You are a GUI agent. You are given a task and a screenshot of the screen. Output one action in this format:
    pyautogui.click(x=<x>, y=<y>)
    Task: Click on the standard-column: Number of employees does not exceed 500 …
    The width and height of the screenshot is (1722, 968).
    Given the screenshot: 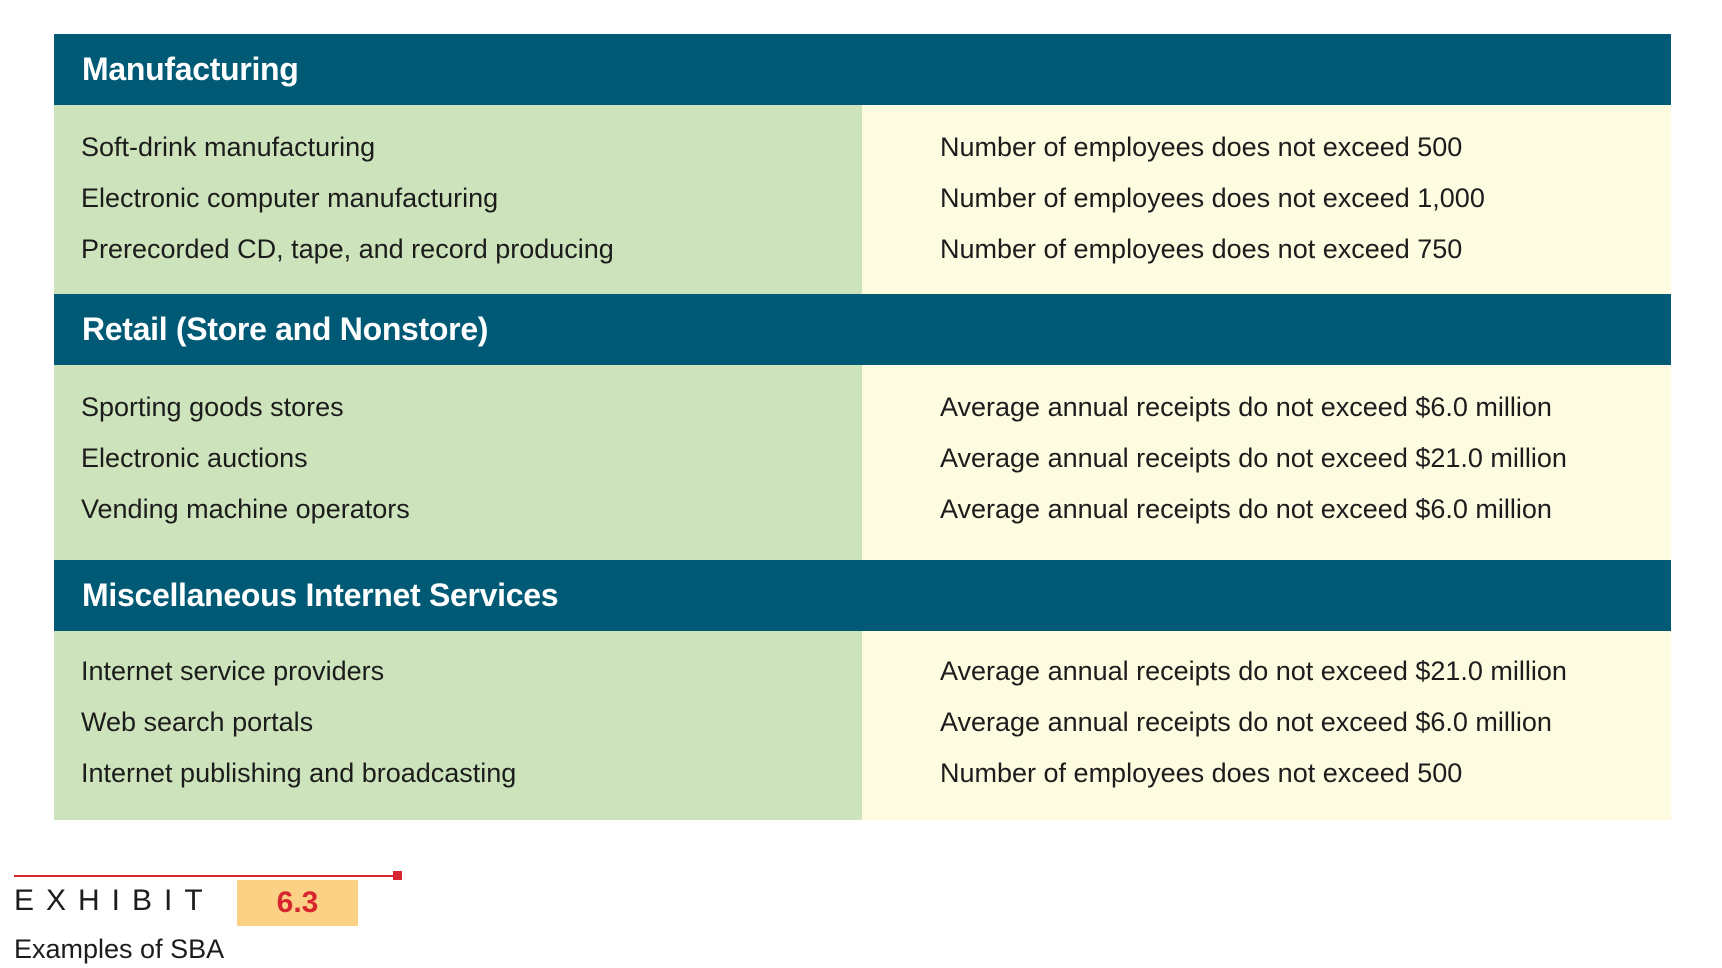 What is the action you would take?
    pyautogui.click(x=1266, y=199)
    